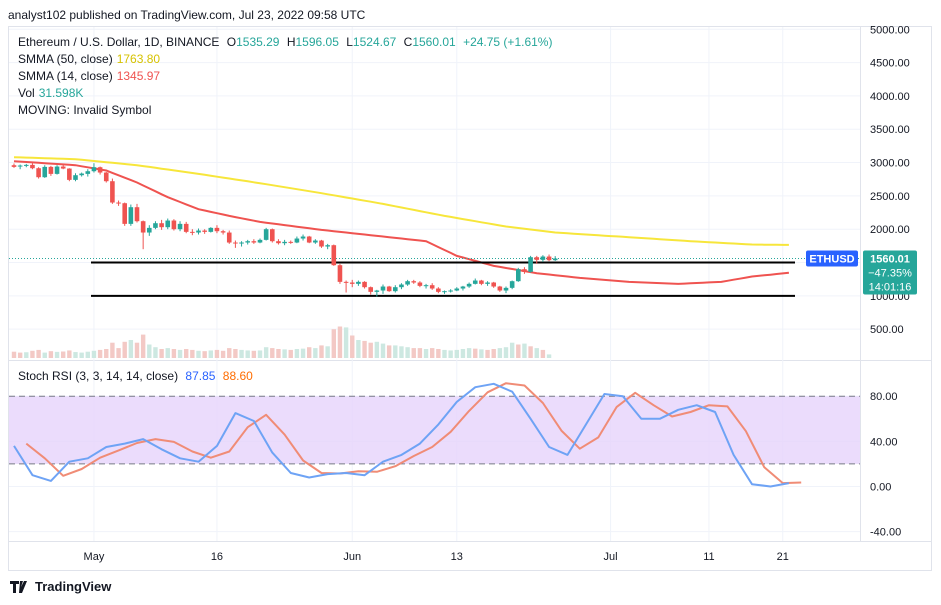 Image resolution: width=941 pixels, height=605 pixels. I want to click on symbol-title: Ethereum / U.S. Dollar, 1D, BINANCE, so click(119, 42).